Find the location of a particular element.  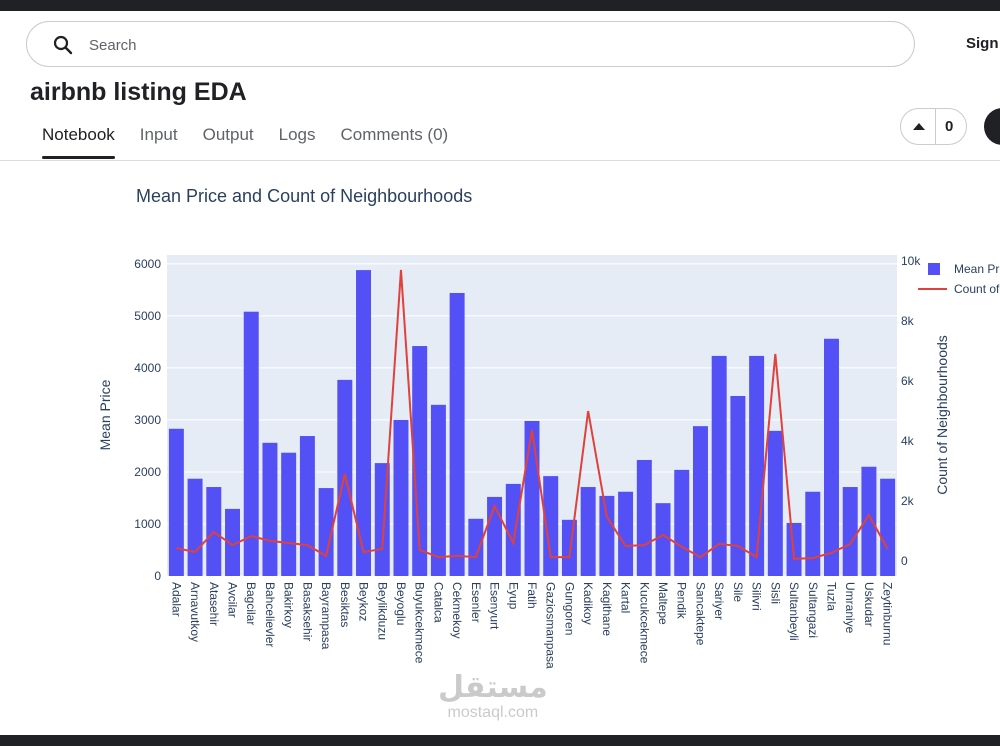

y-tick-label: 5000 is located at coordinates (147, 316).